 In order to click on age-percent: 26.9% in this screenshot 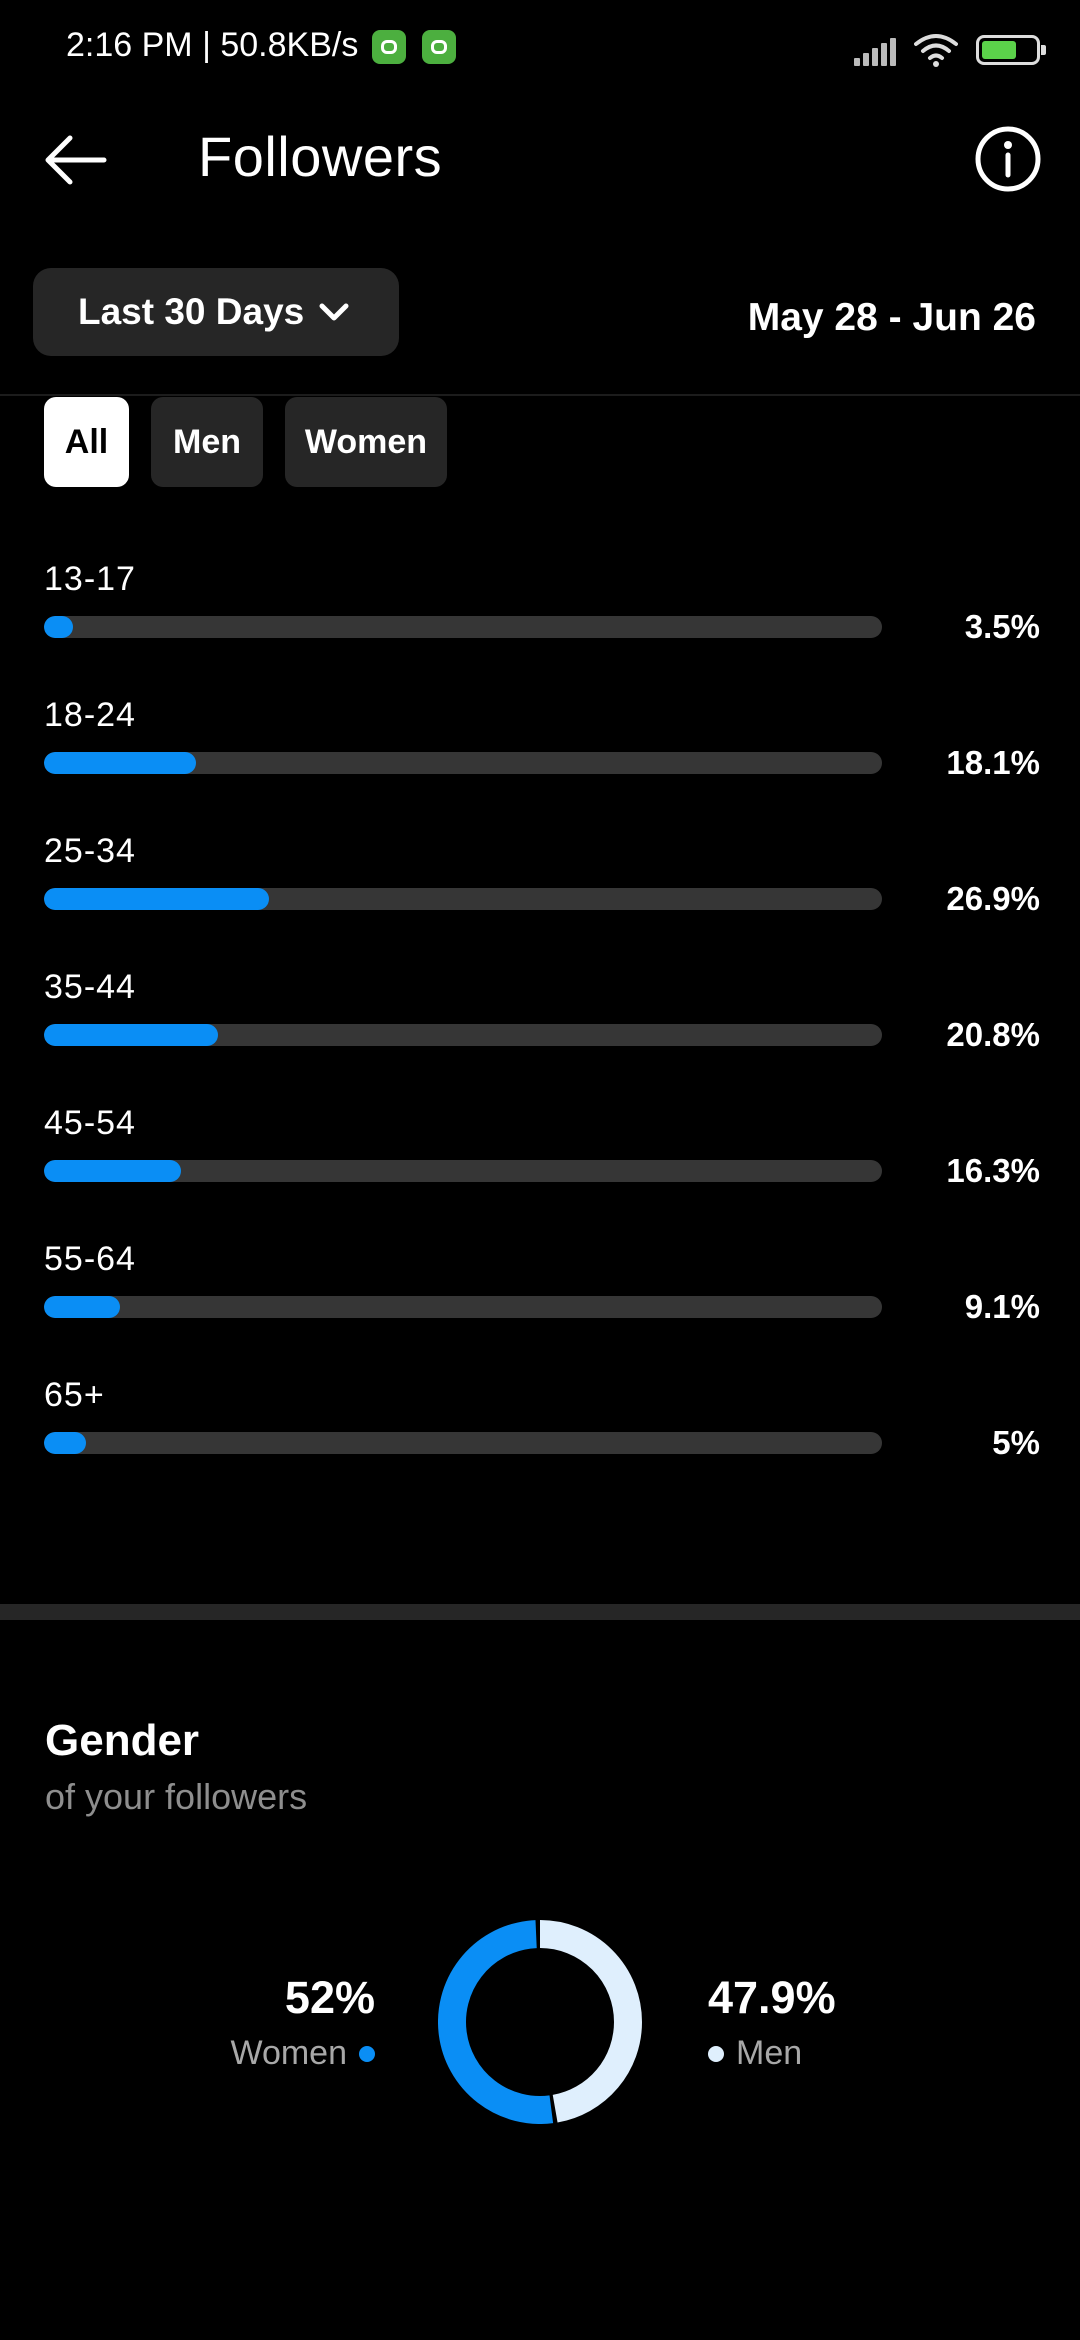, I will do `click(993, 898)`.